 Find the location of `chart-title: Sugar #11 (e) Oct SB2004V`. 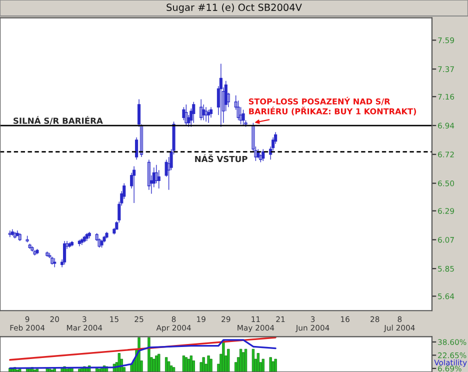

chart-title: Sugar #11 (e) Oct SB2004V is located at coordinates (234, 8).